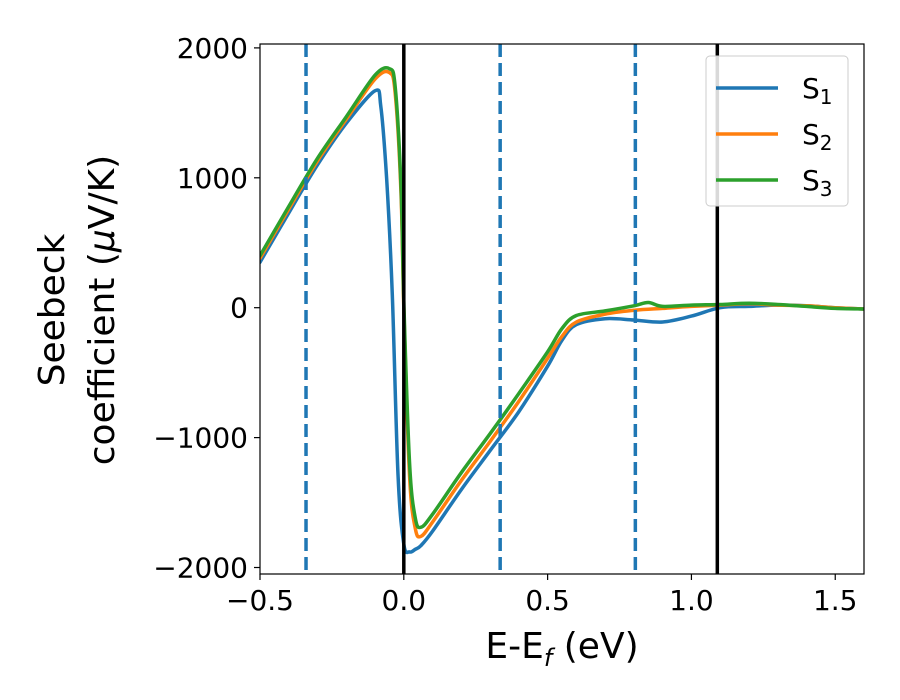  Describe the element at coordinates (212, 48) in the screenshot. I see `y-tick-label: 2000` at that location.